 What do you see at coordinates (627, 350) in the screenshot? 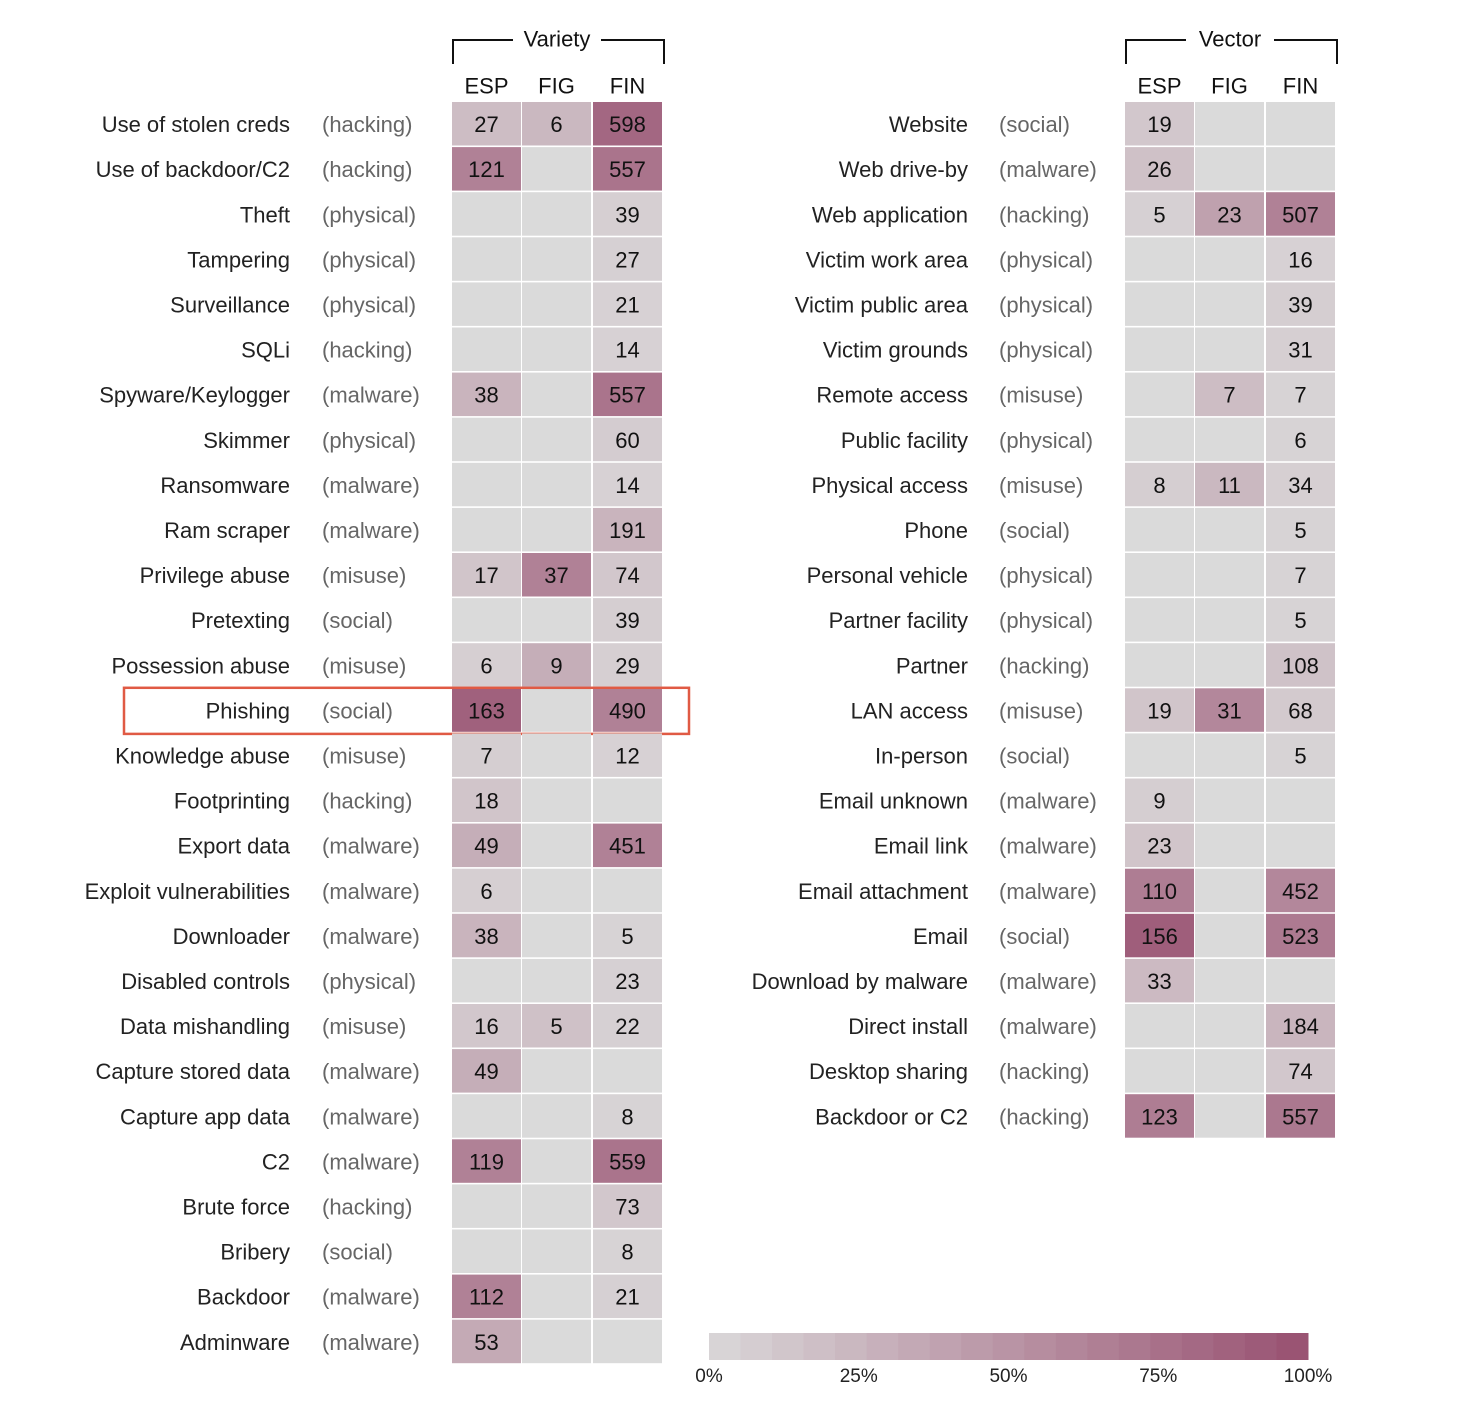
I see `cell-value: 14` at bounding box center [627, 350].